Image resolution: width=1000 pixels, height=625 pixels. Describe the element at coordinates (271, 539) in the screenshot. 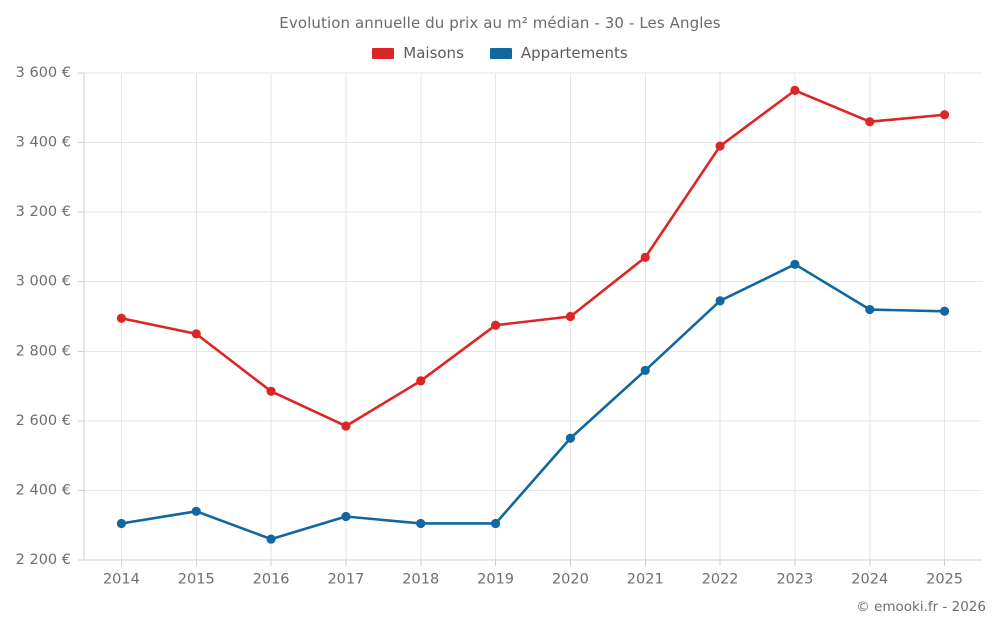

I see `data-point-appartements-2016` at that location.